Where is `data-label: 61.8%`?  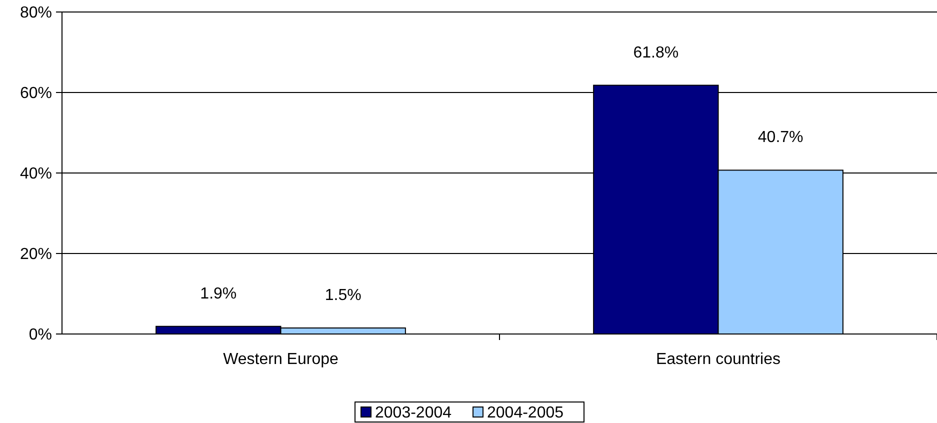 data-label: 61.8% is located at coordinates (656, 53).